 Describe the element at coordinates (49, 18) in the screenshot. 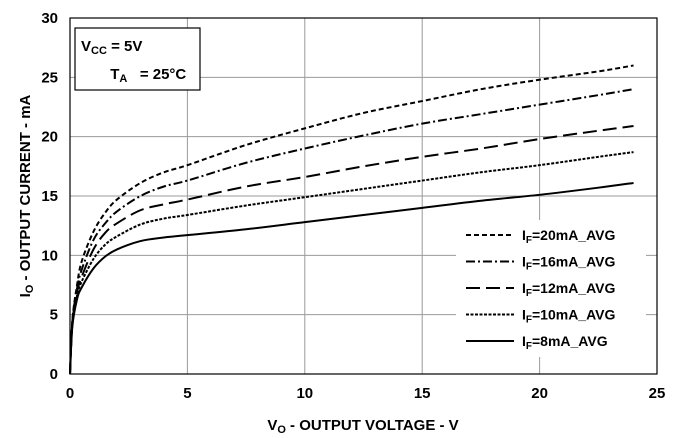

I see `y-tick-label: 30` at that location.